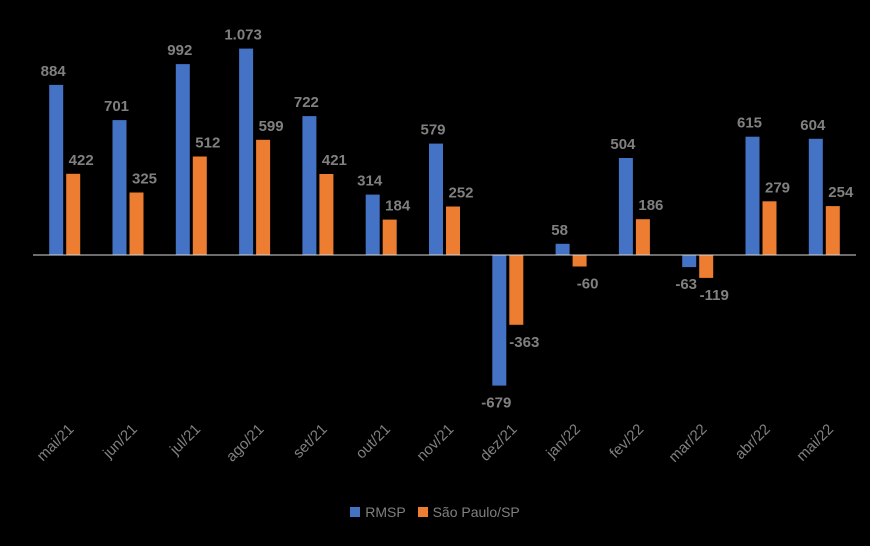 The height and width of the screenshot is (546, 870). What do you see at coordinates (370, 181) in the screenshot?
I see `value-label-rmsp-out-21: 314` at bounding box center [370, 181].